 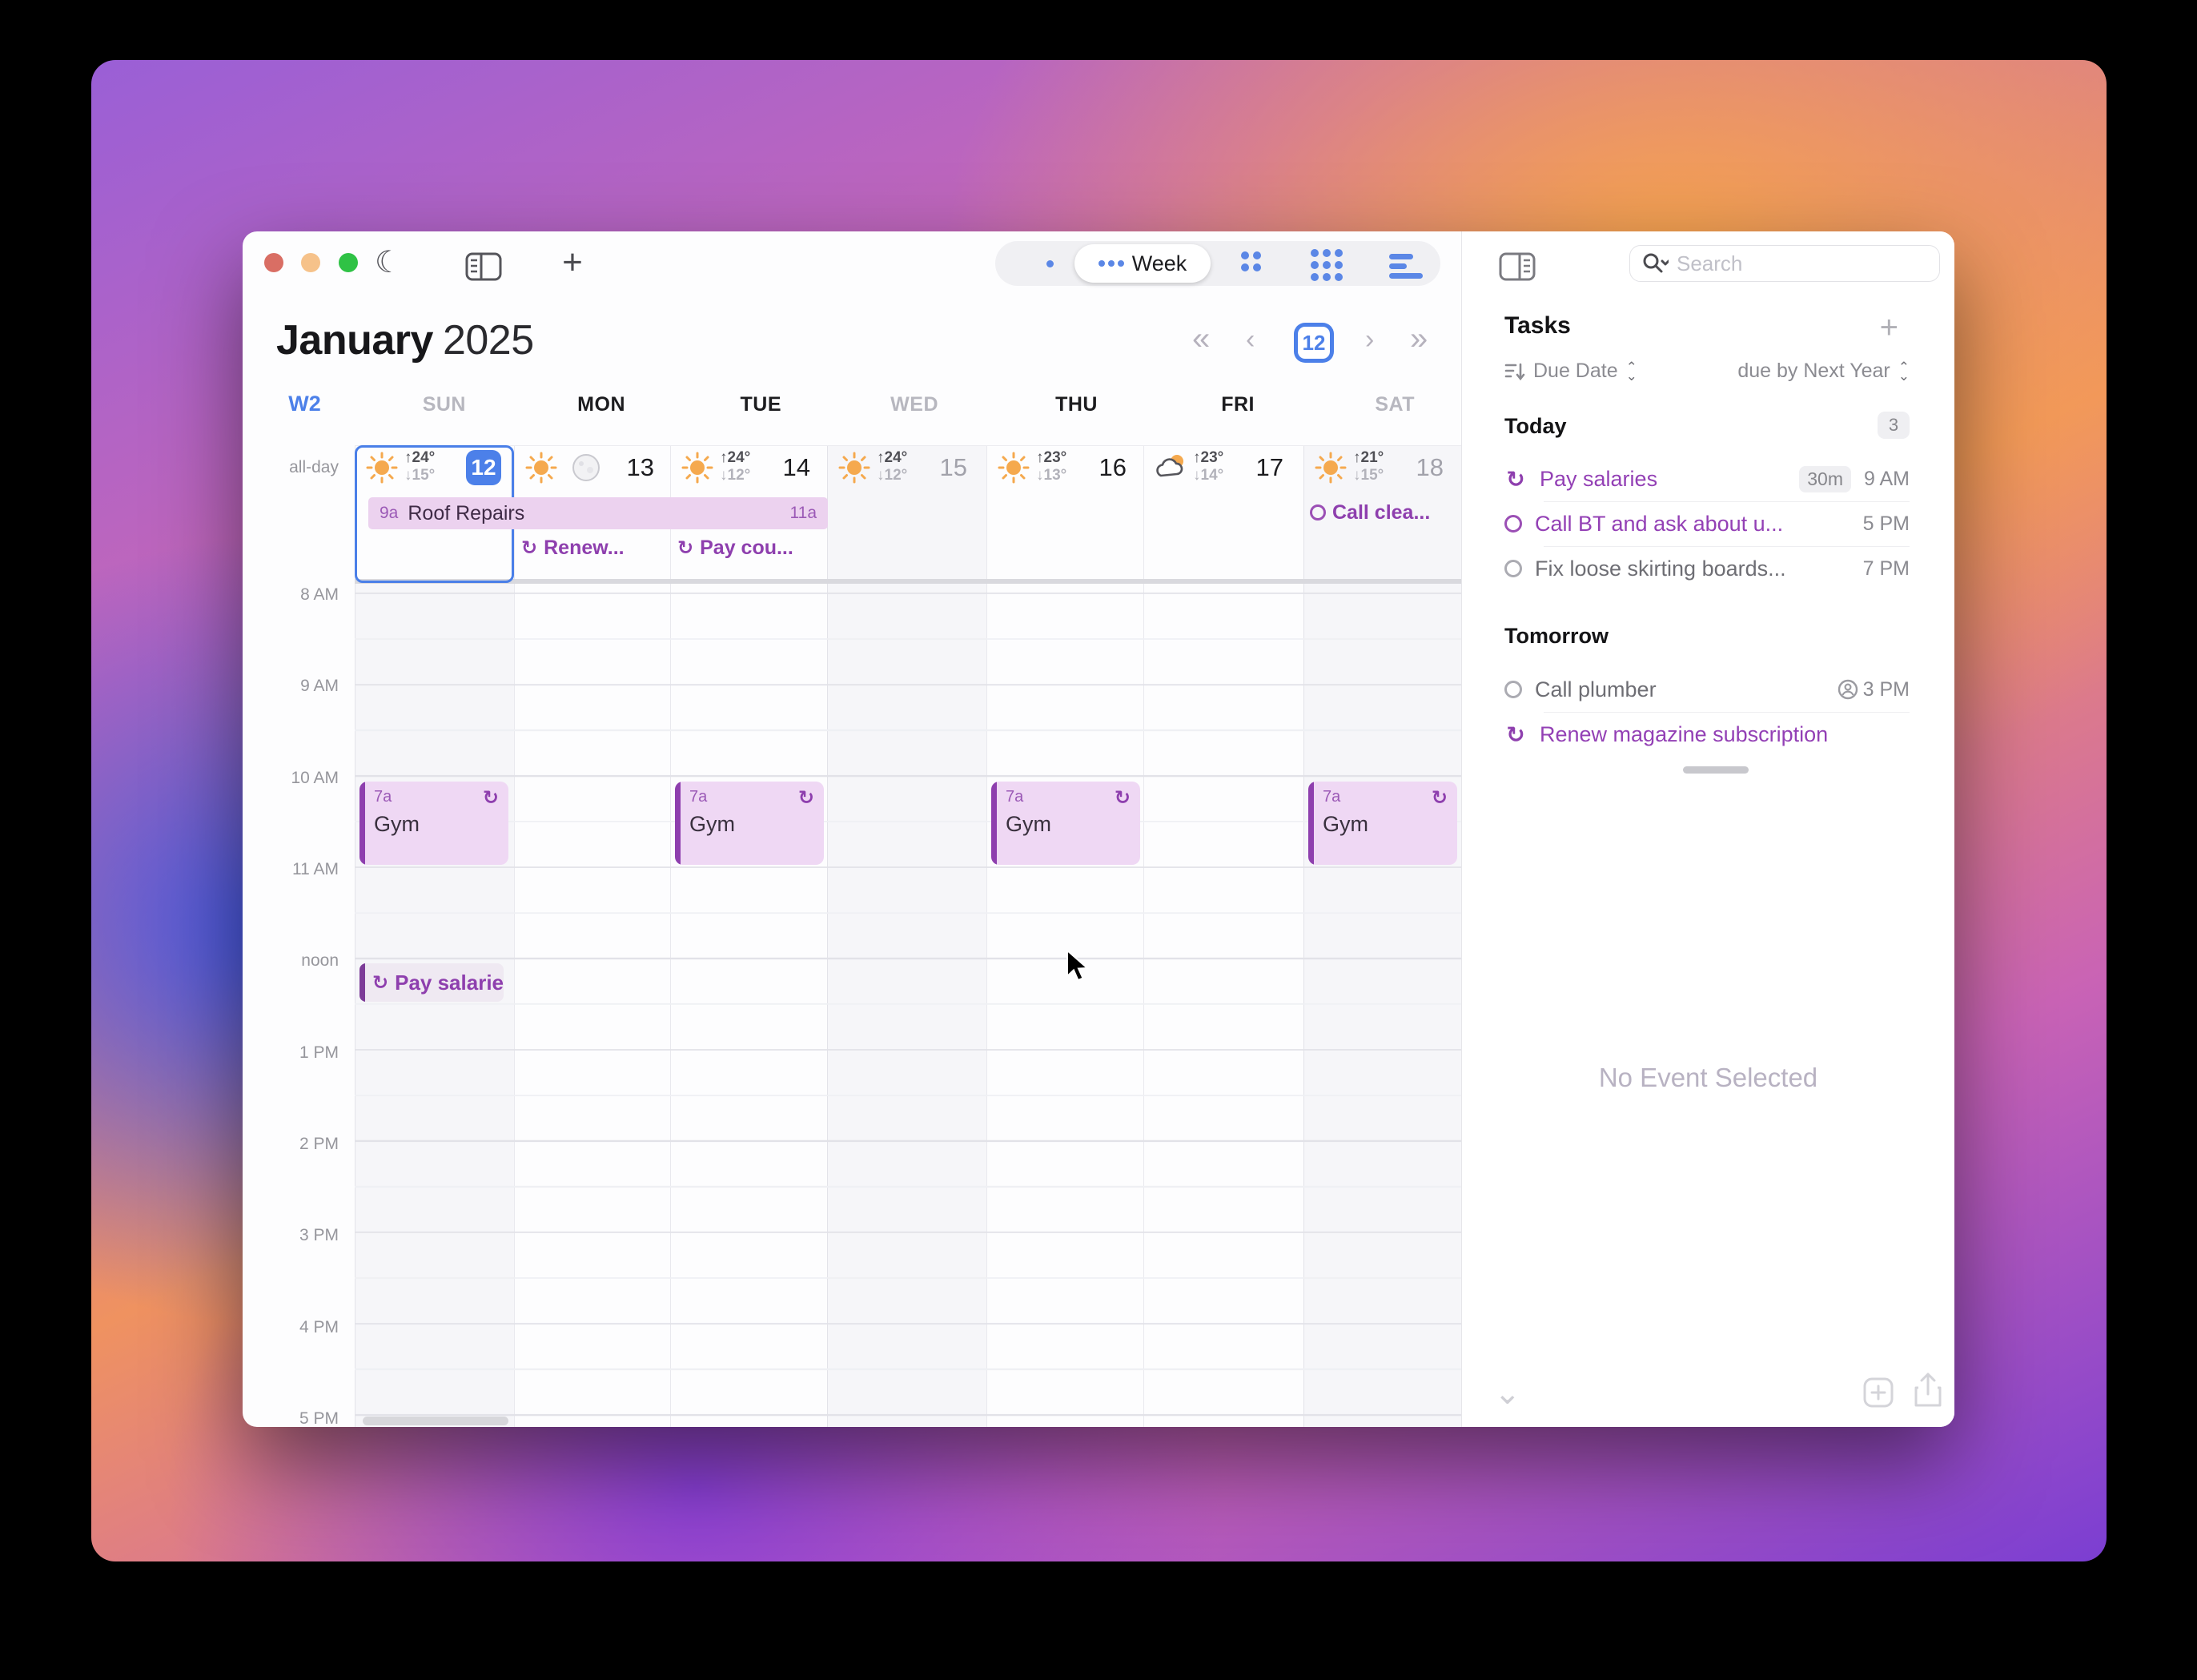 I want to click on search-input, so click(x=1801, y=263).